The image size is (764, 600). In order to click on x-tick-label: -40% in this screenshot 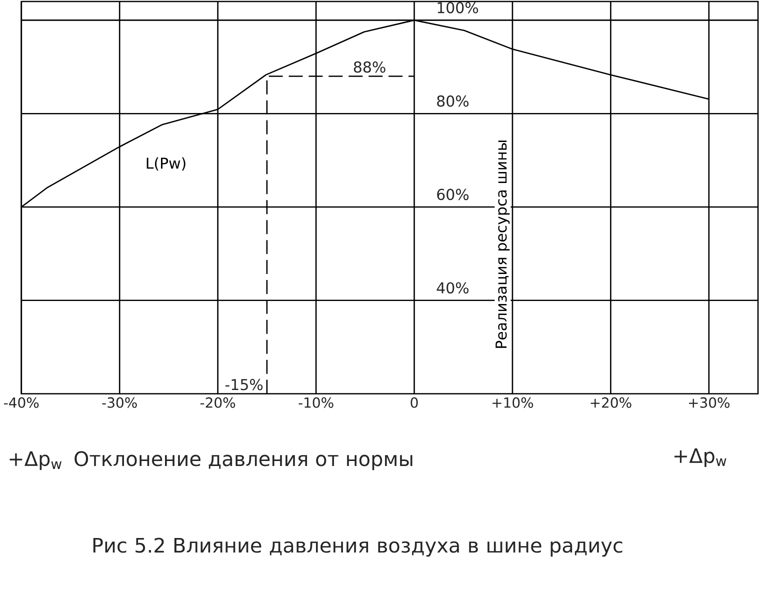, I will do `click(21, 402)`.